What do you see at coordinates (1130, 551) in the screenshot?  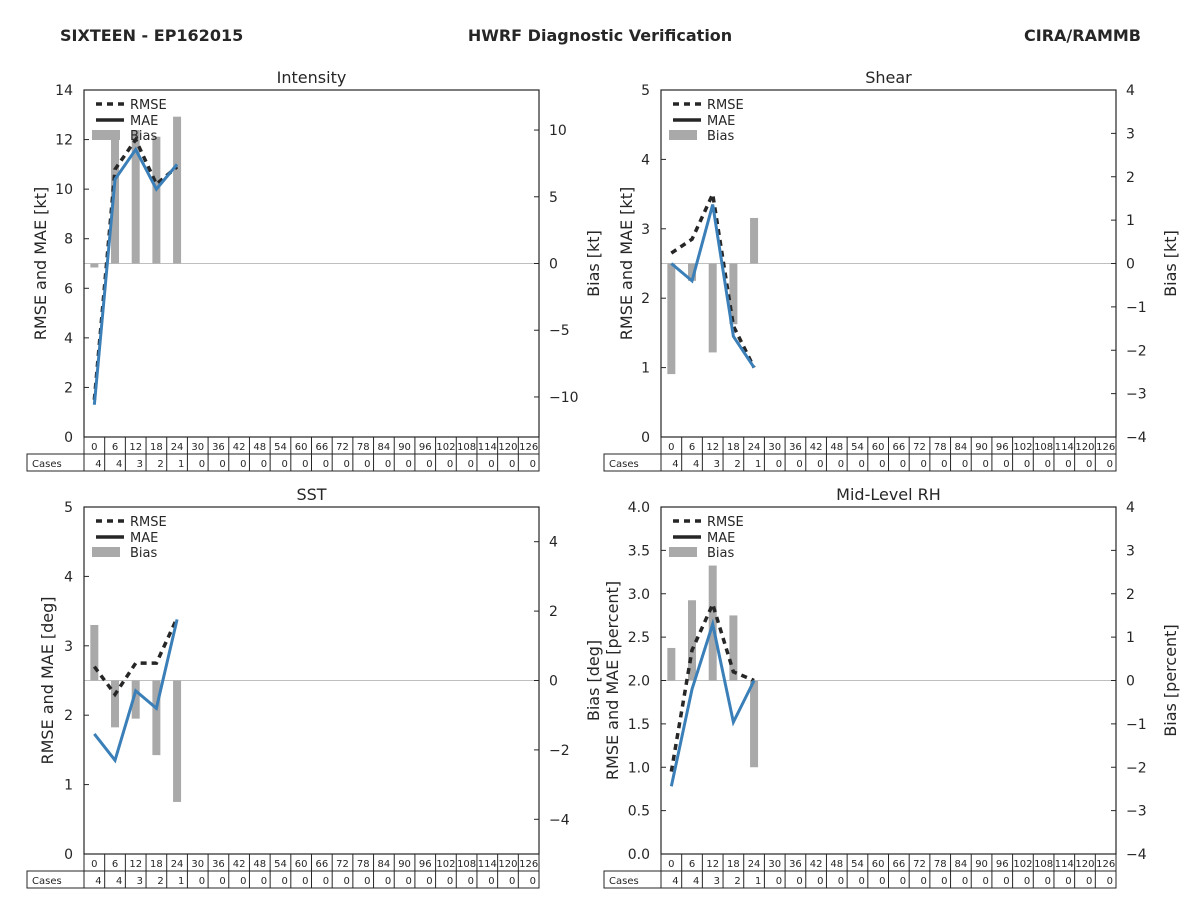 I see `y2-tick-label: 3` at bounding box center [1130, 551].